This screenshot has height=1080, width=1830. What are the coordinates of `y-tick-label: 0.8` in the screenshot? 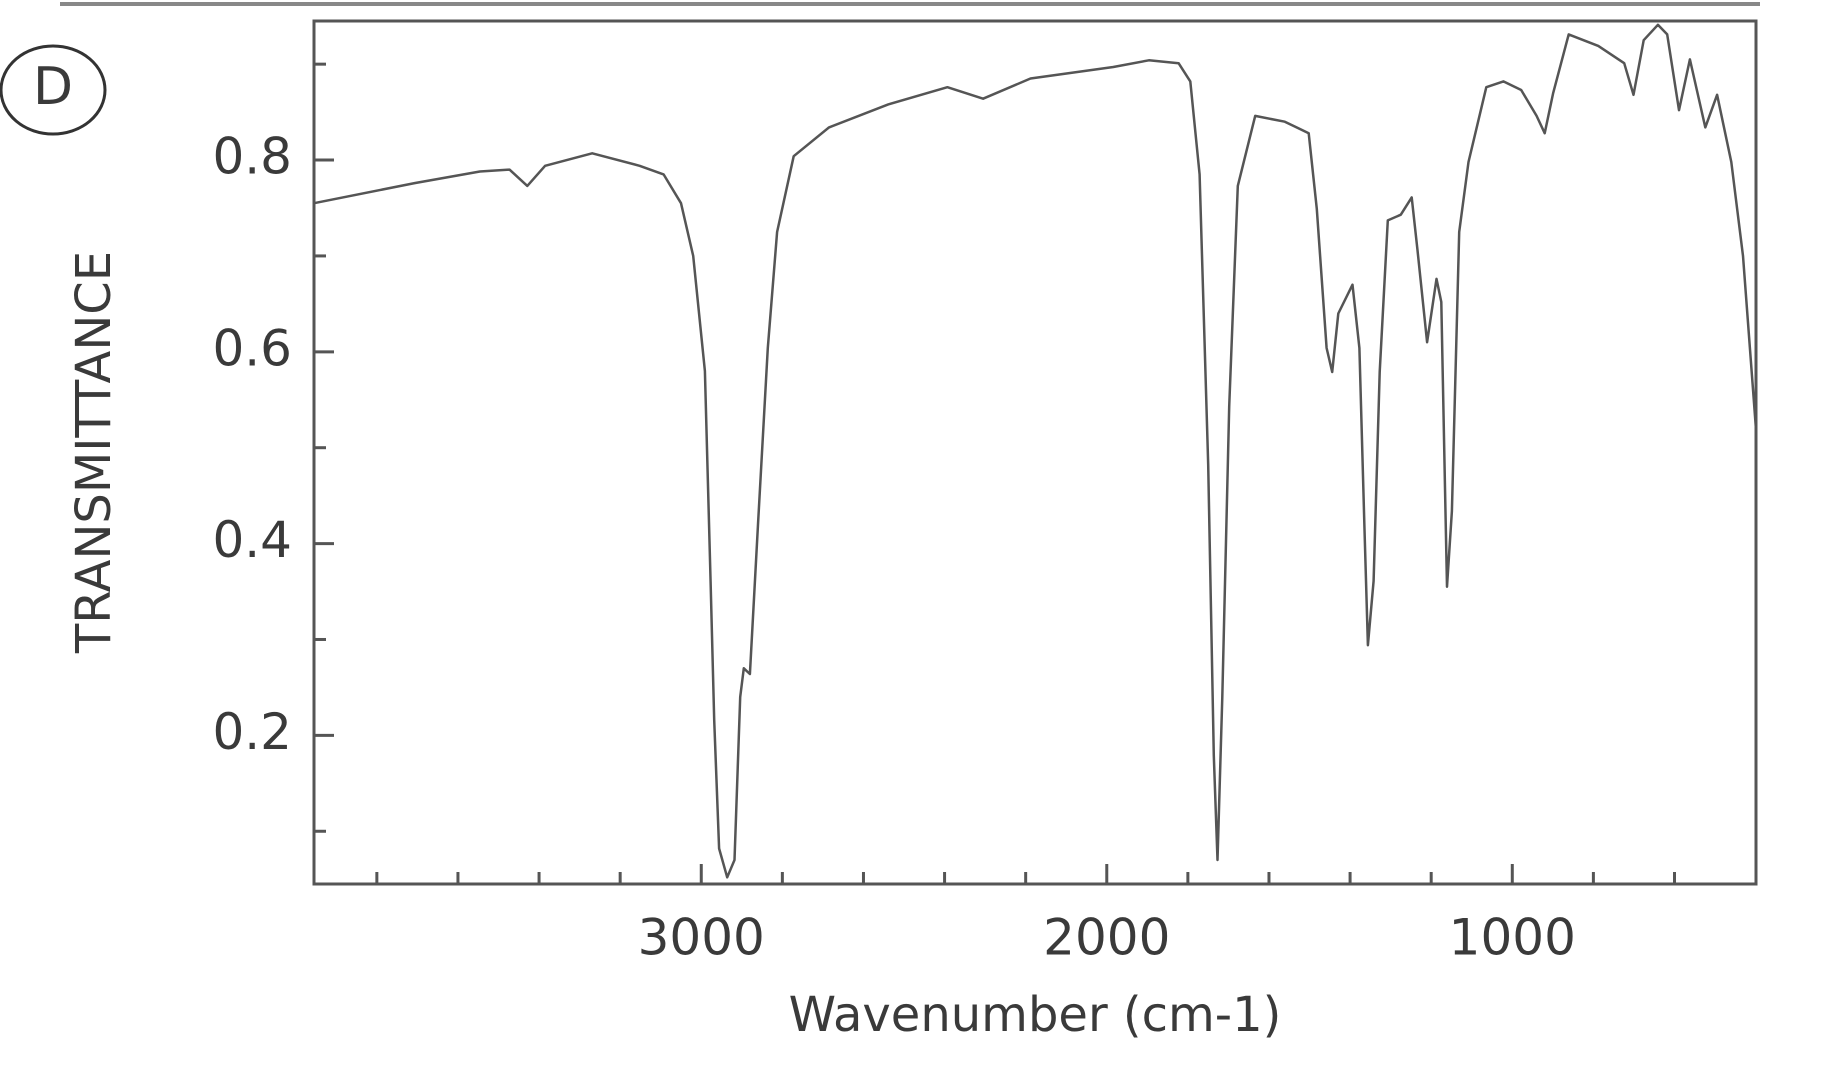 It's located at (252, 157).